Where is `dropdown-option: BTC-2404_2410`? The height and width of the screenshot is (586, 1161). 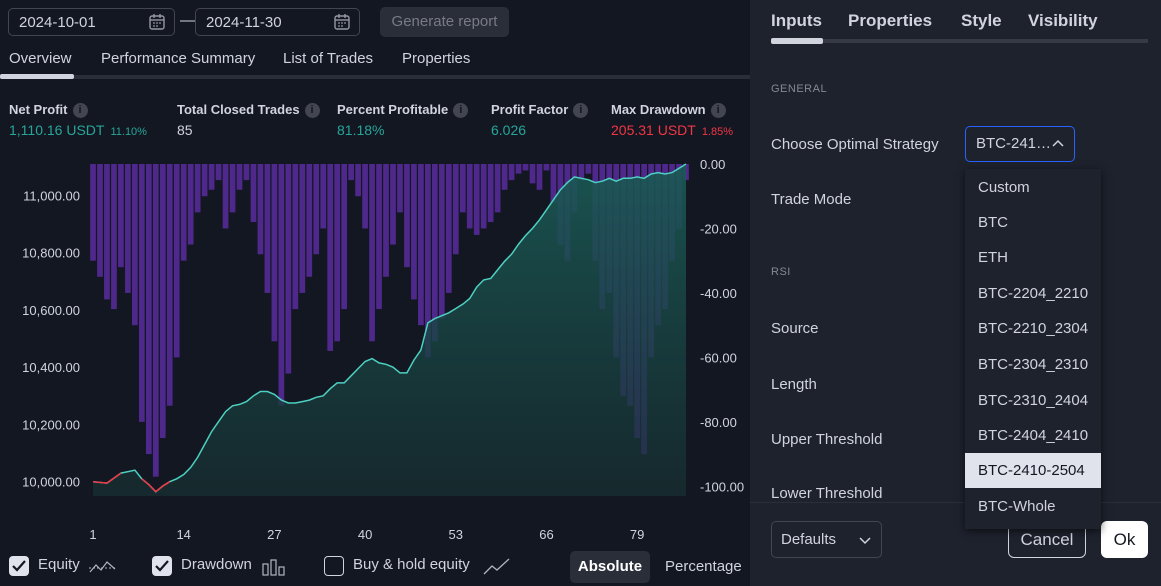
dropdown-option: BTC-2404_2410 is located at coordinates (1033, 435).